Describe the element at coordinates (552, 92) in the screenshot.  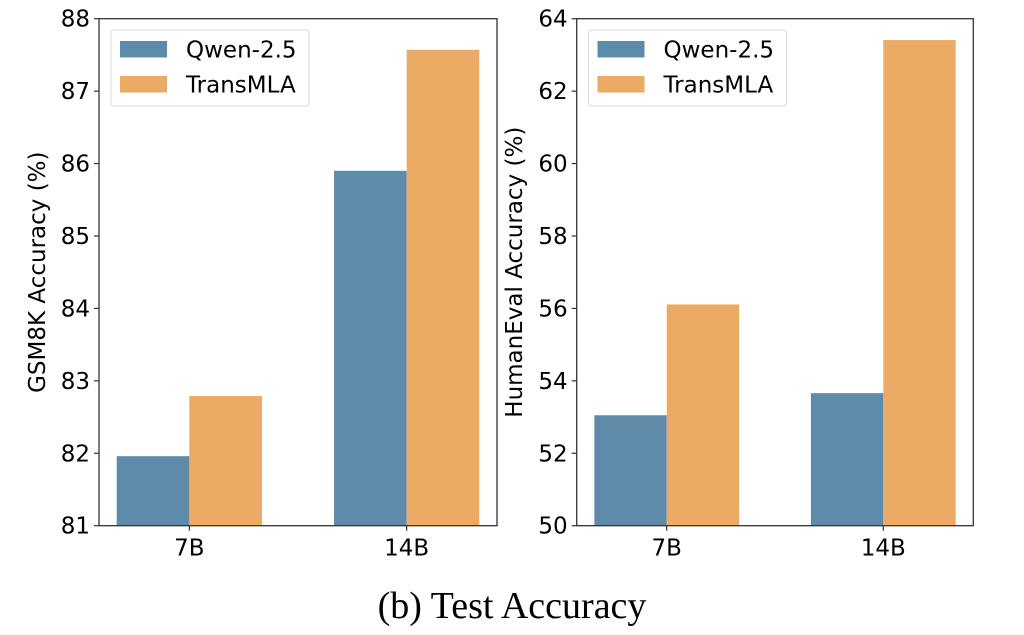
I see `y-tick-label: 62` at that location.